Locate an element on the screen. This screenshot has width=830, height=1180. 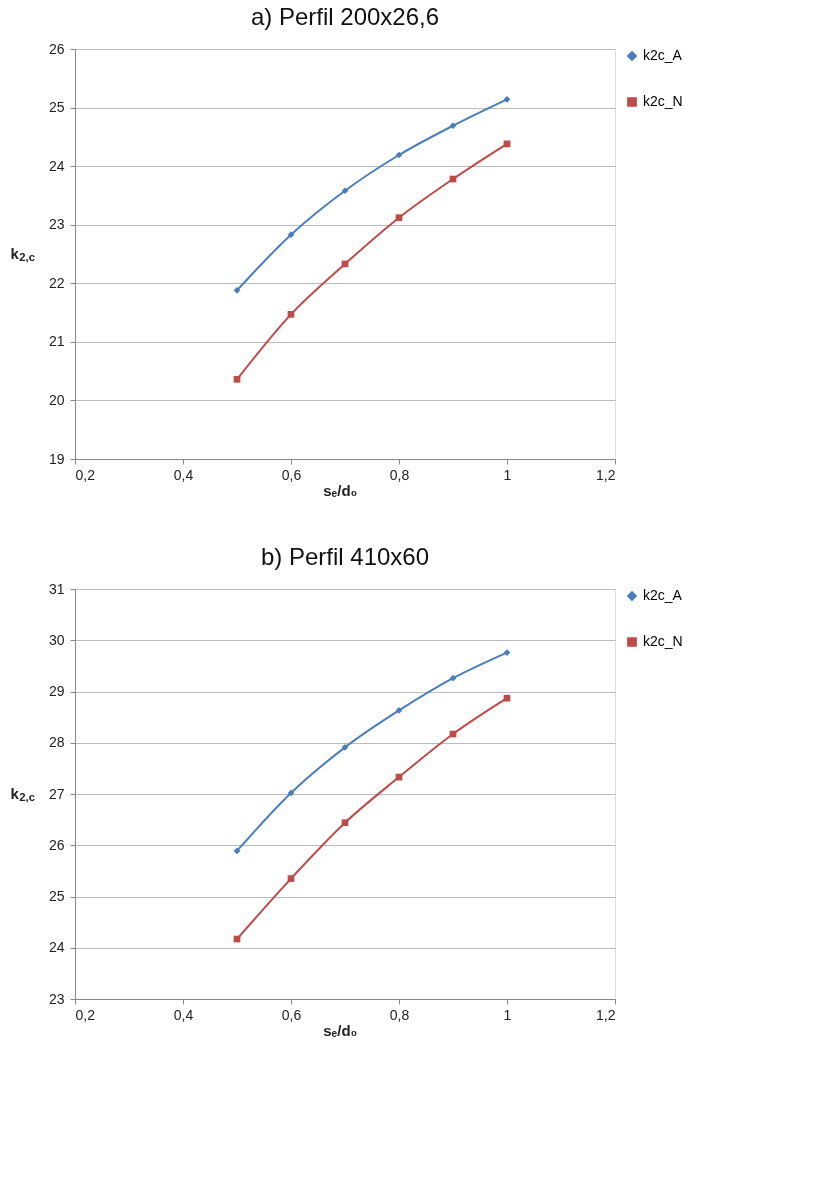
y-tick-label: 20 is located at coordinates (56, 399).